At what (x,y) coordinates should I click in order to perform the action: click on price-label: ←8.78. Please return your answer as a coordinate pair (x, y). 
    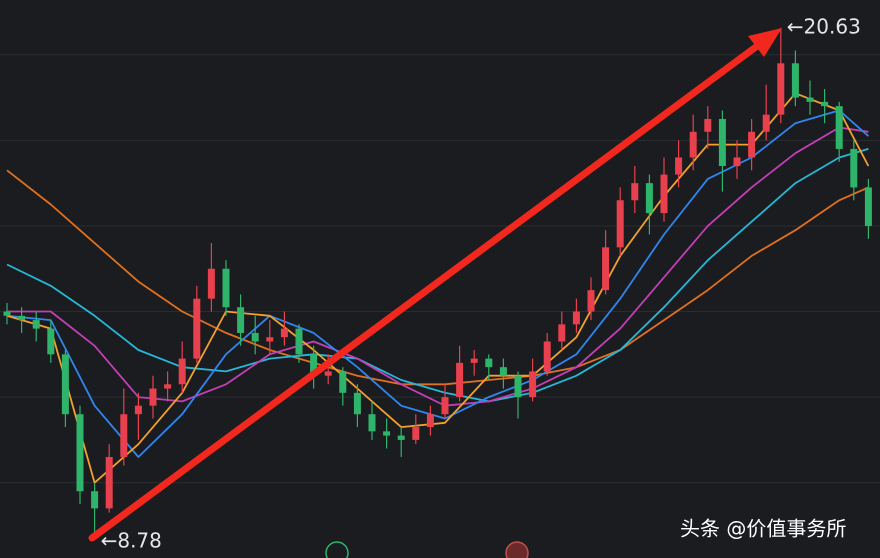
    Looking at the image, I should click on (131, 540).